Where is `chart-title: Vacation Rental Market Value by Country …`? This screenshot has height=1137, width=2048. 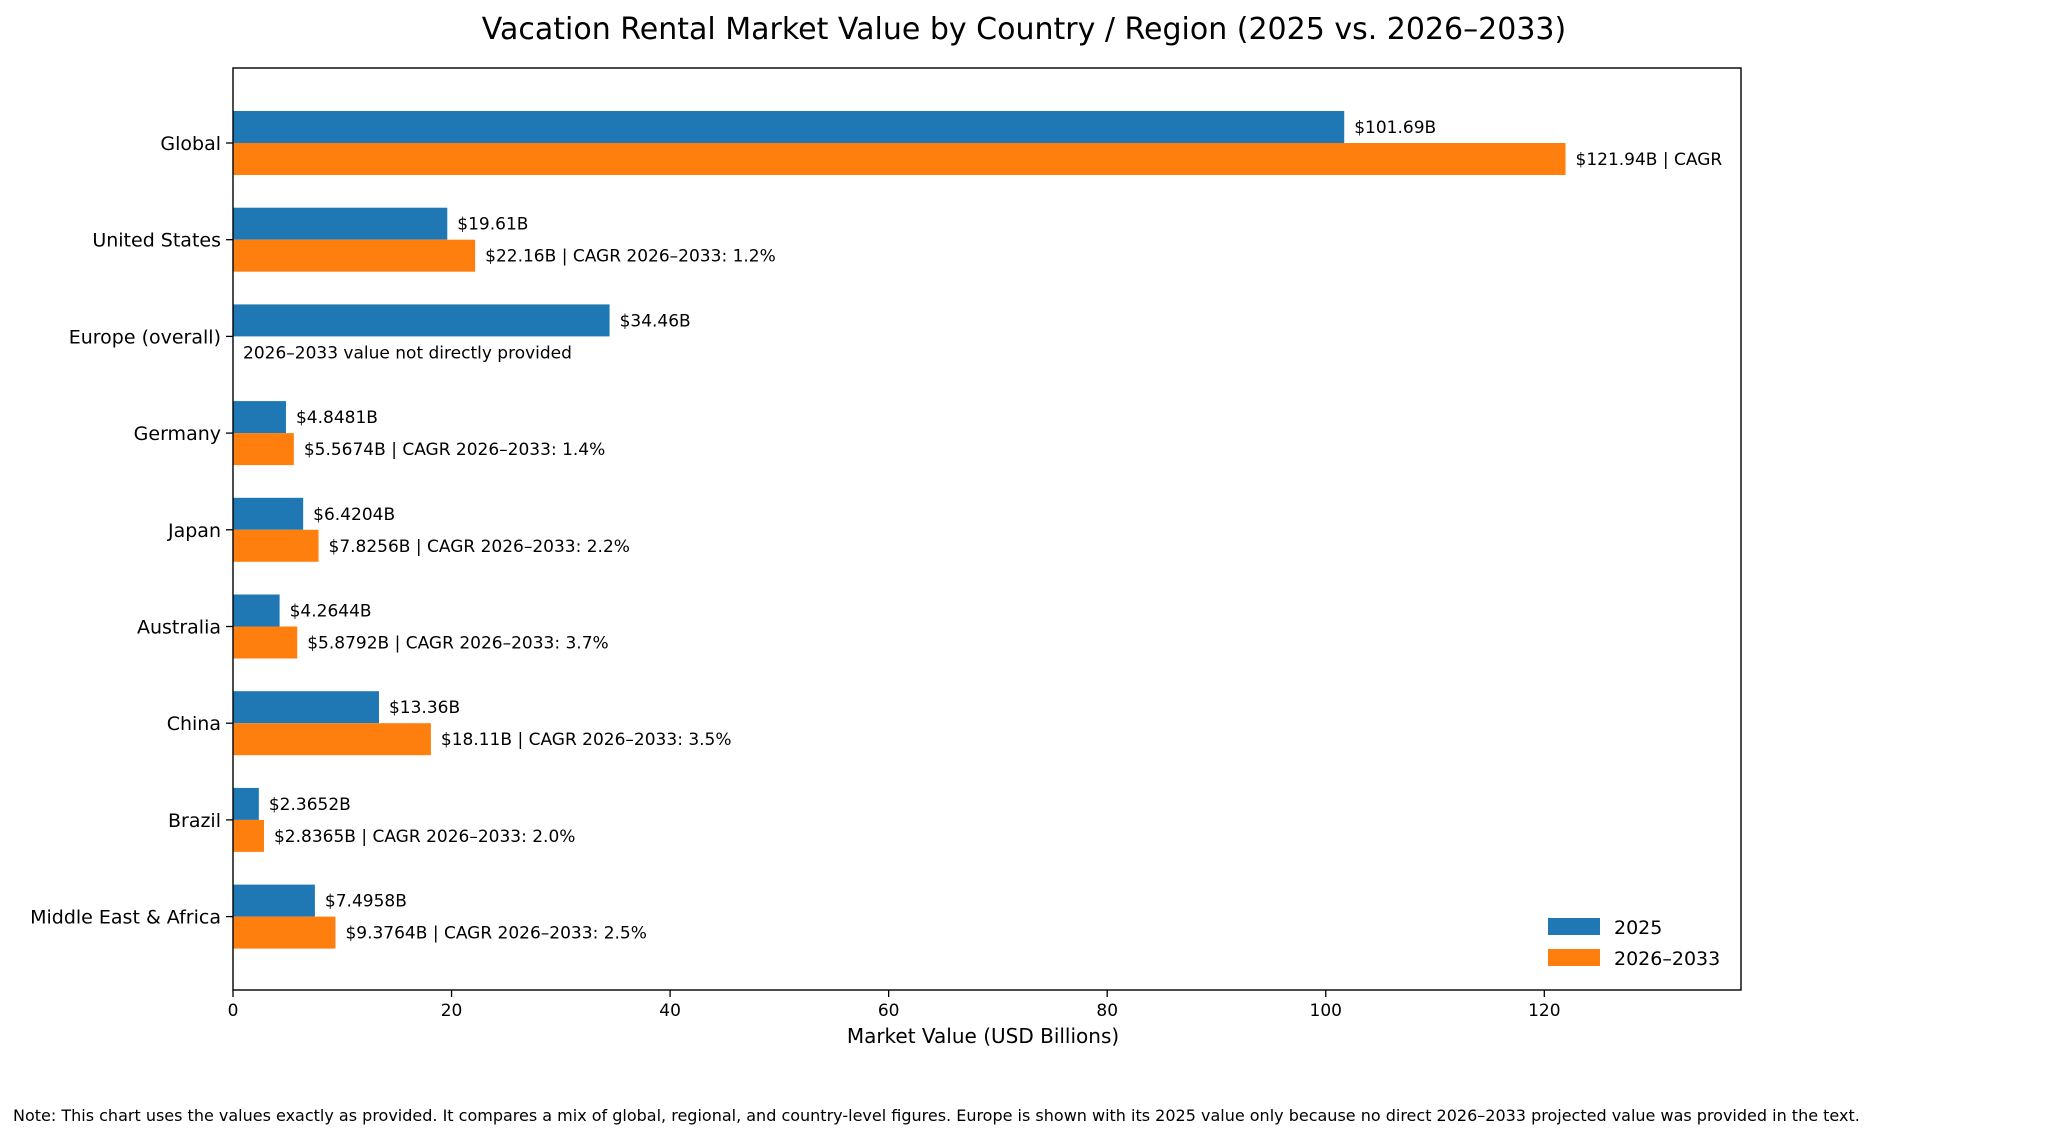
chart-title: Vacation Rental Market Value by Country … is located at coordinates (1024, 29).